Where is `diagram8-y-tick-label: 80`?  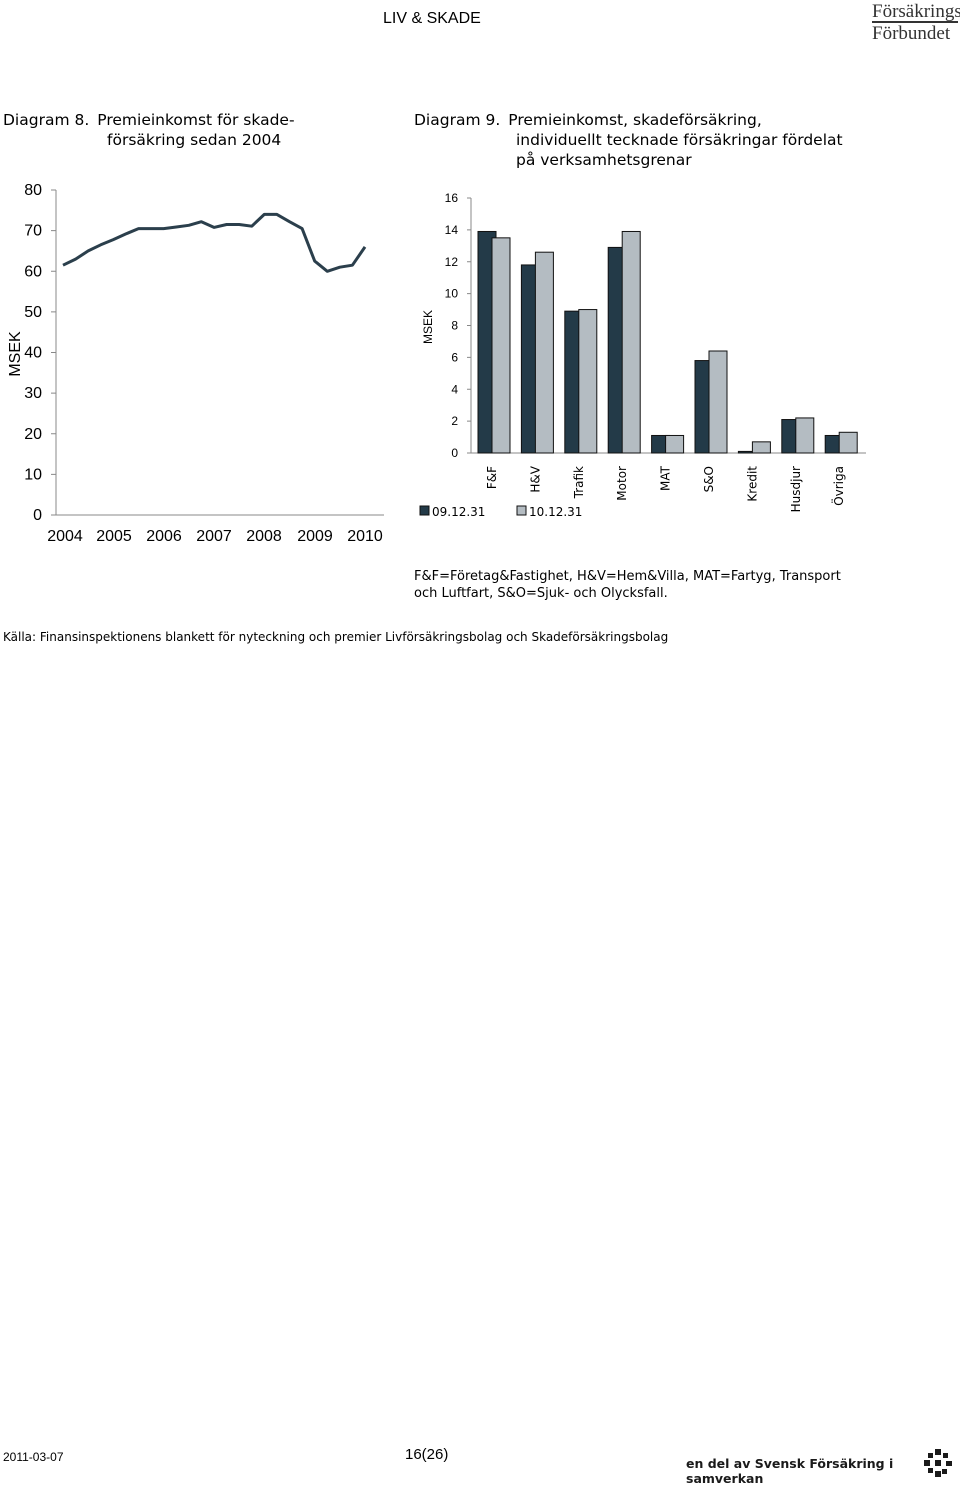 diagram8-y-tick-label: 80 is located at coordinates (33, 190).